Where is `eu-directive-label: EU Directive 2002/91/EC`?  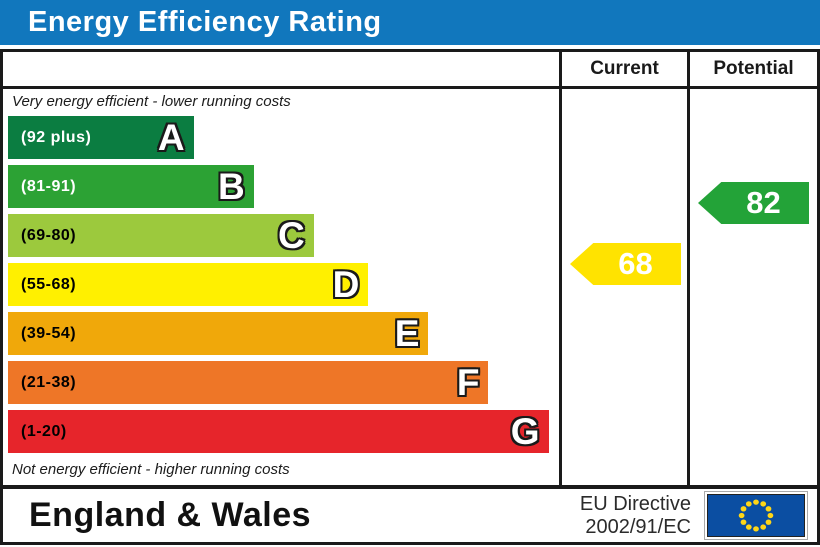 eu-directive-label: EU Directive 2002/91/EC is located at coordinates (635, 516).